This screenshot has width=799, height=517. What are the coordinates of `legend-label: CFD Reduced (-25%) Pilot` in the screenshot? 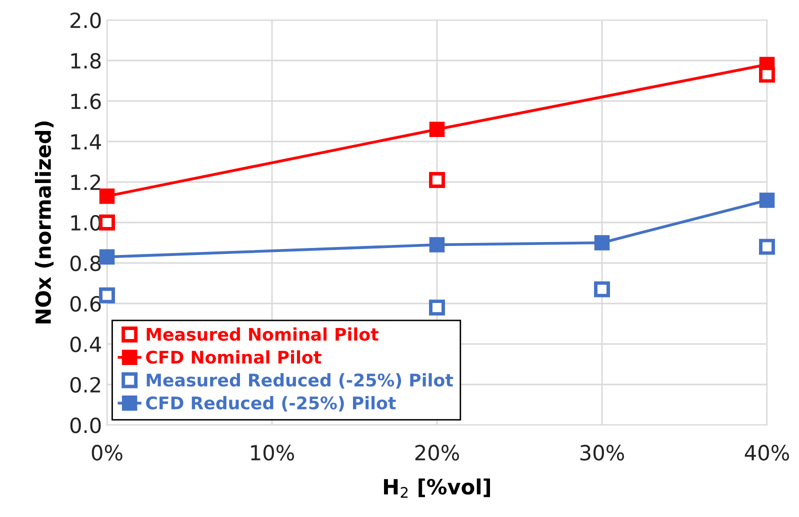 It's located at (271, 404).